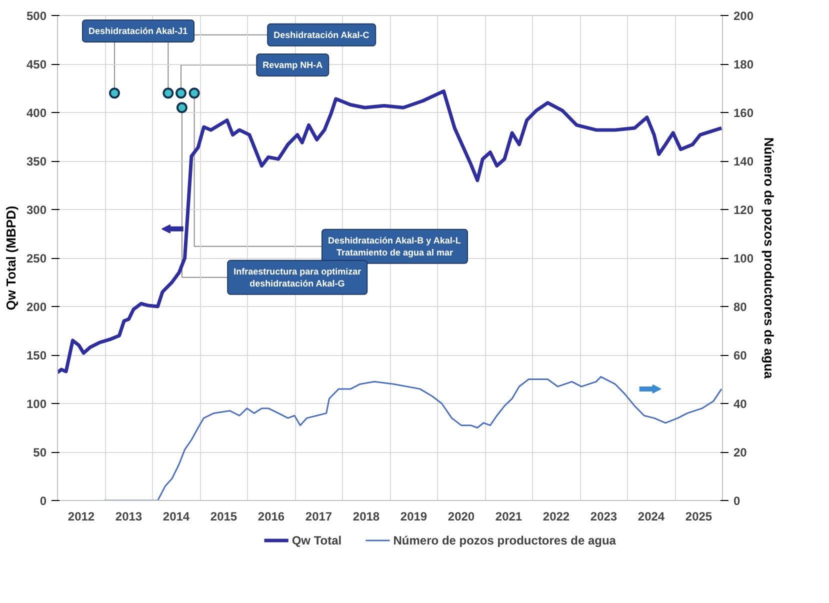 The image size is (829, 603). Describe the element at coordinates (271, 517) in the screenshot. I see `x-tick-label: 2016` at that location.